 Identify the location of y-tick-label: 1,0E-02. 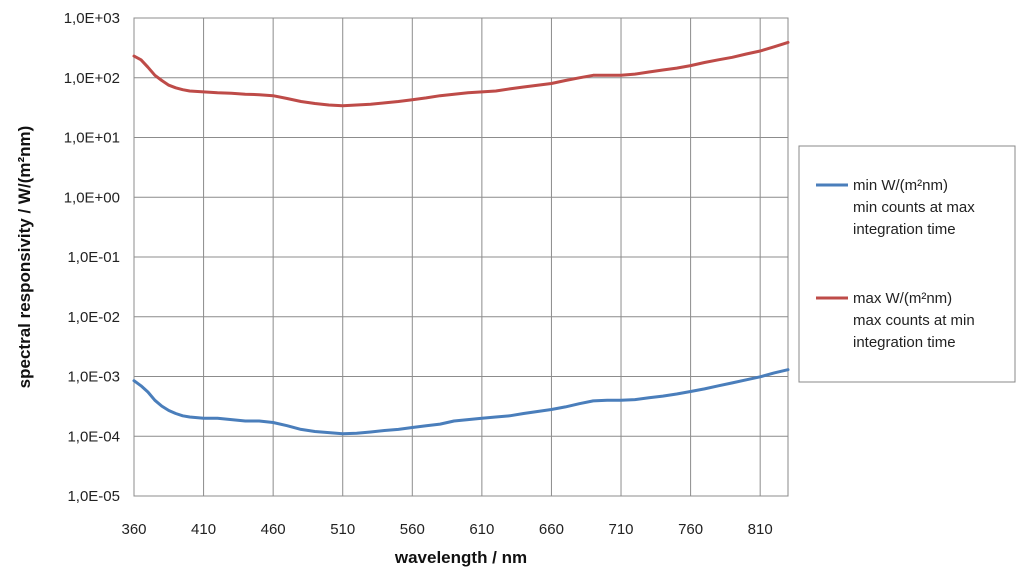
(93, 317).